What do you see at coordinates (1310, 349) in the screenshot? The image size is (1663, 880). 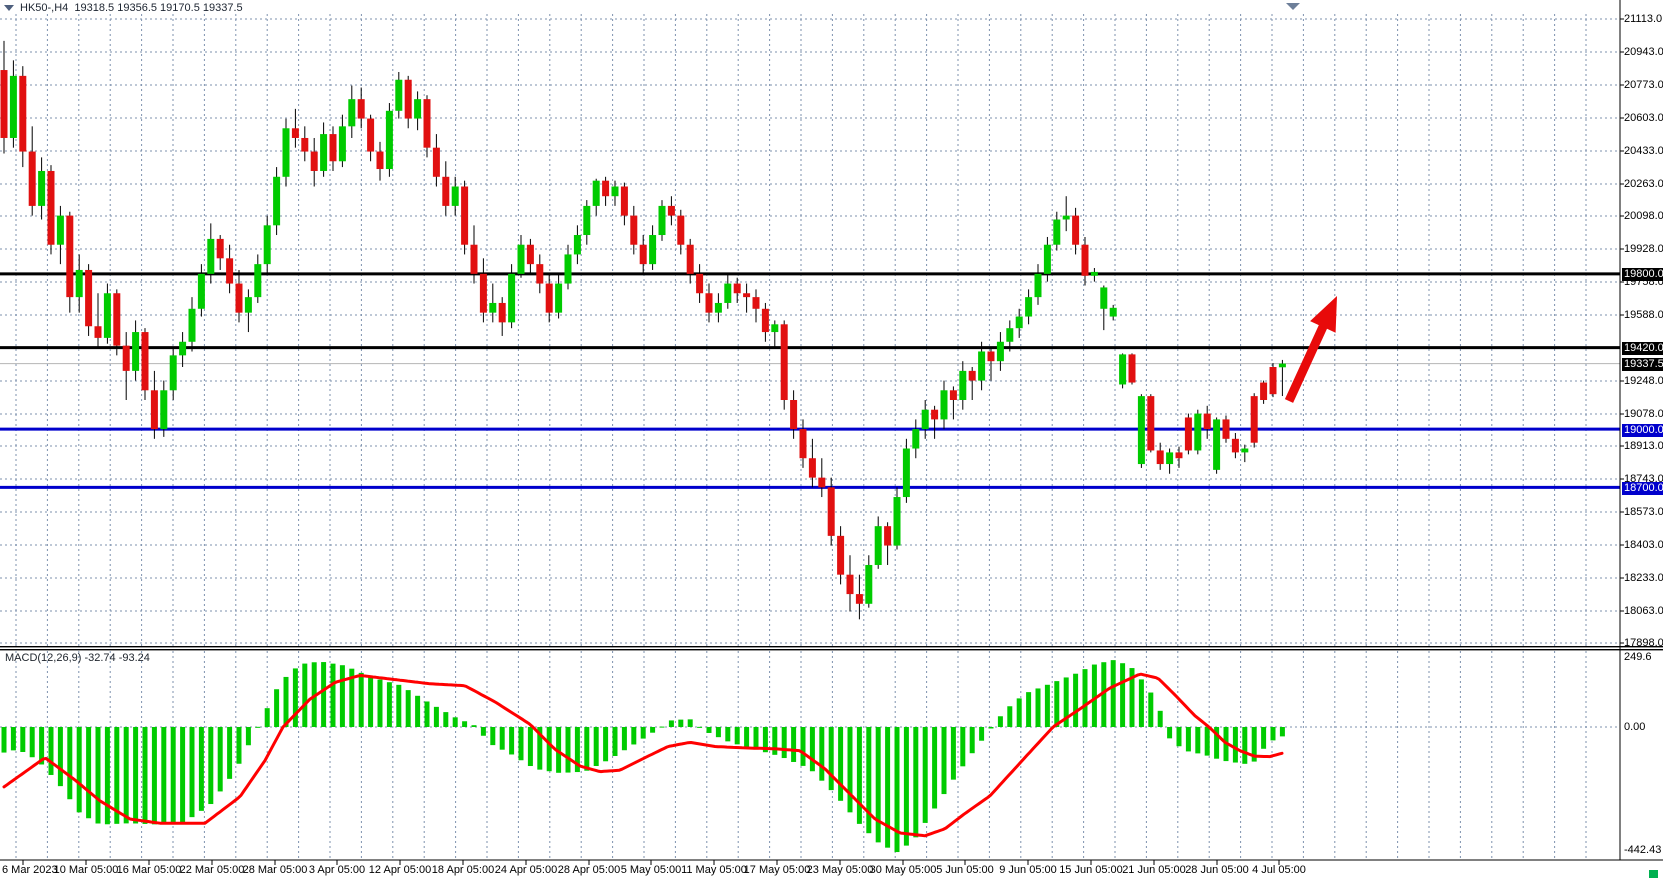 I see `trend-arrow` at bounding box center [1310, 349].